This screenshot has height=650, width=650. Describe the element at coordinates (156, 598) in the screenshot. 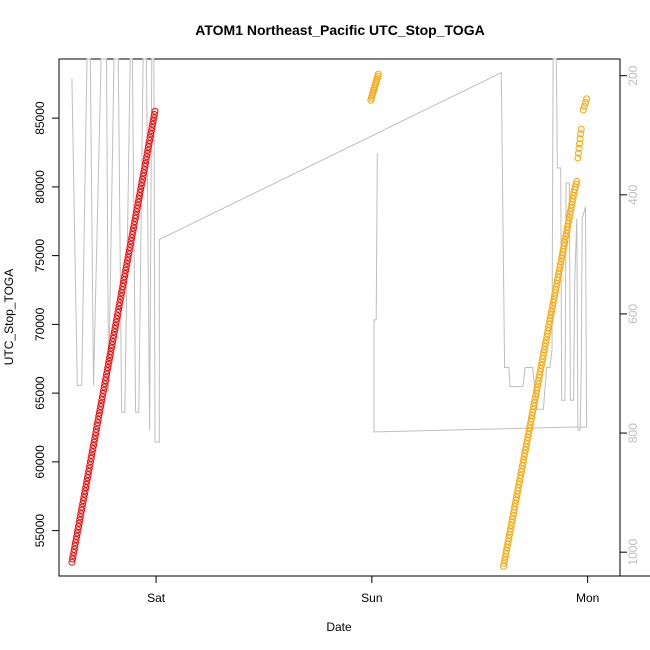

I see `x-tick-label: Sat` at that location.